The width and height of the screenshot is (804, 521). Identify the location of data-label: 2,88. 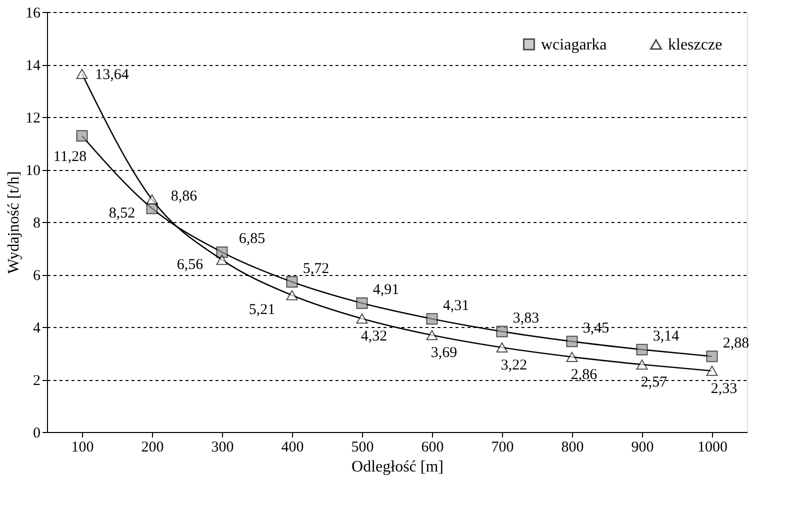
(736, 343).